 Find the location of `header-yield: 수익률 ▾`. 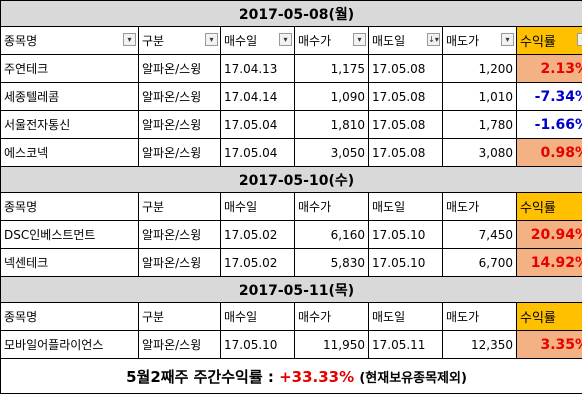

header-yield: 수익률 ▾ is located at coordinates (548, 40).